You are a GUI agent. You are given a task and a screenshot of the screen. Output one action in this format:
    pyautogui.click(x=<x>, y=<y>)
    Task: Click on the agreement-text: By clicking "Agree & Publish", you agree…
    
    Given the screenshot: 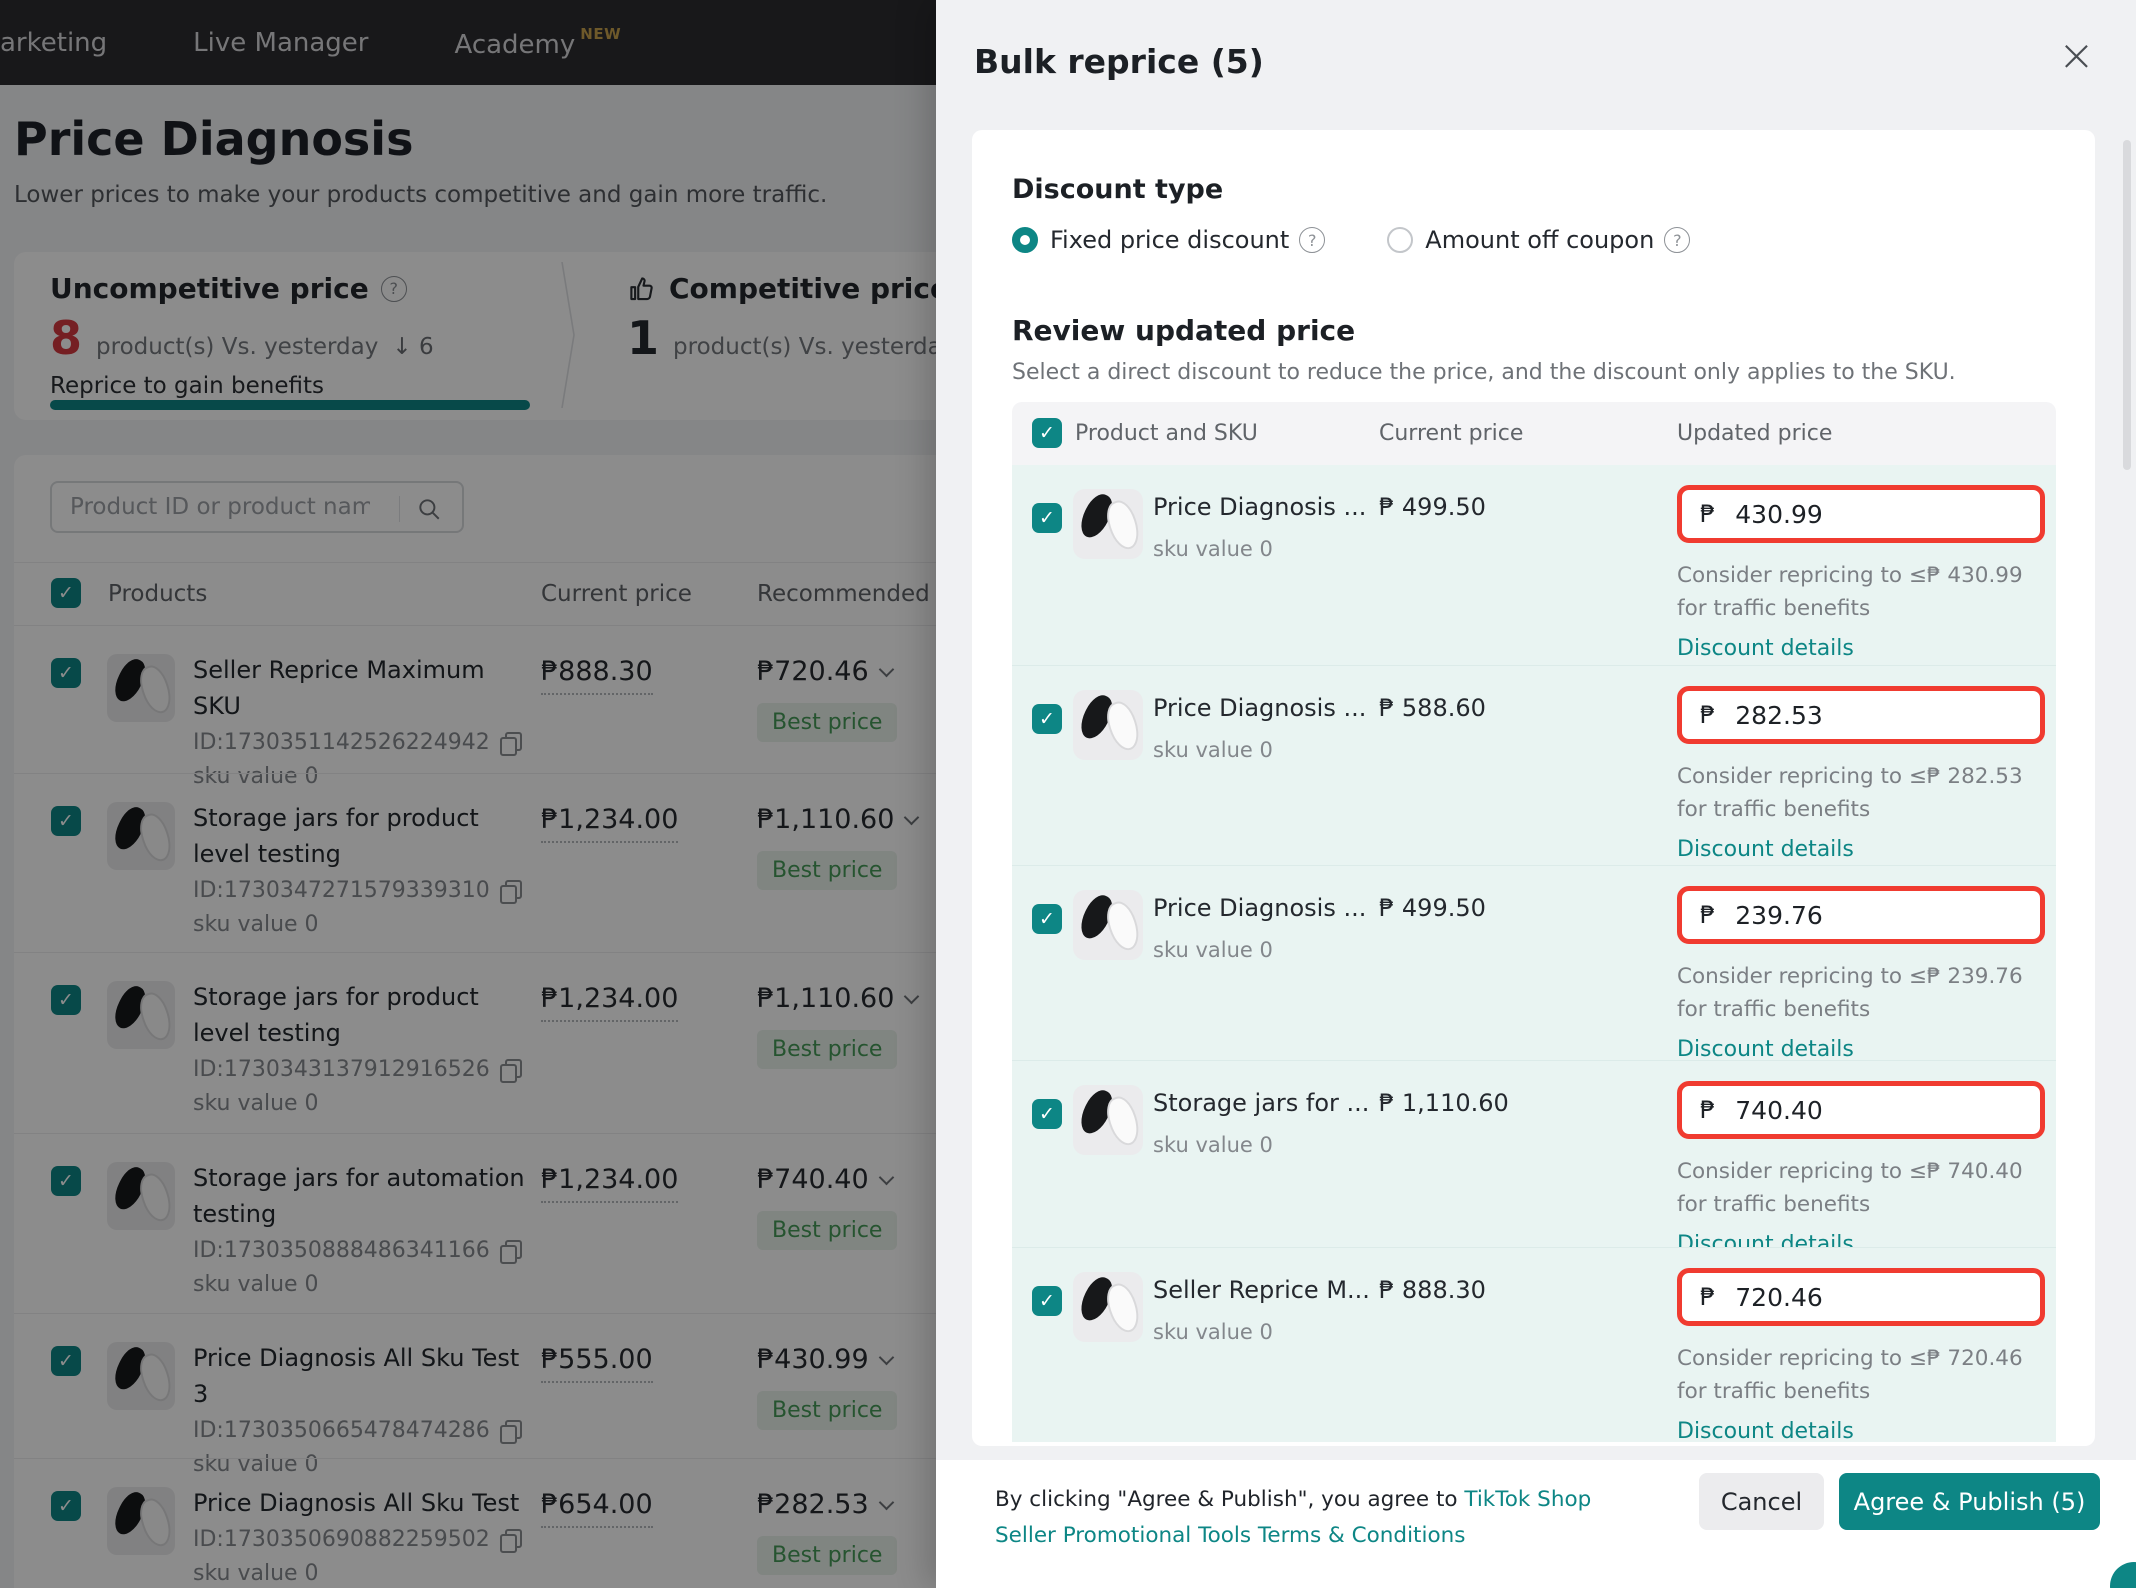 What is the action you would take?
    pyautogui.click(x=1293, y=1517)
    